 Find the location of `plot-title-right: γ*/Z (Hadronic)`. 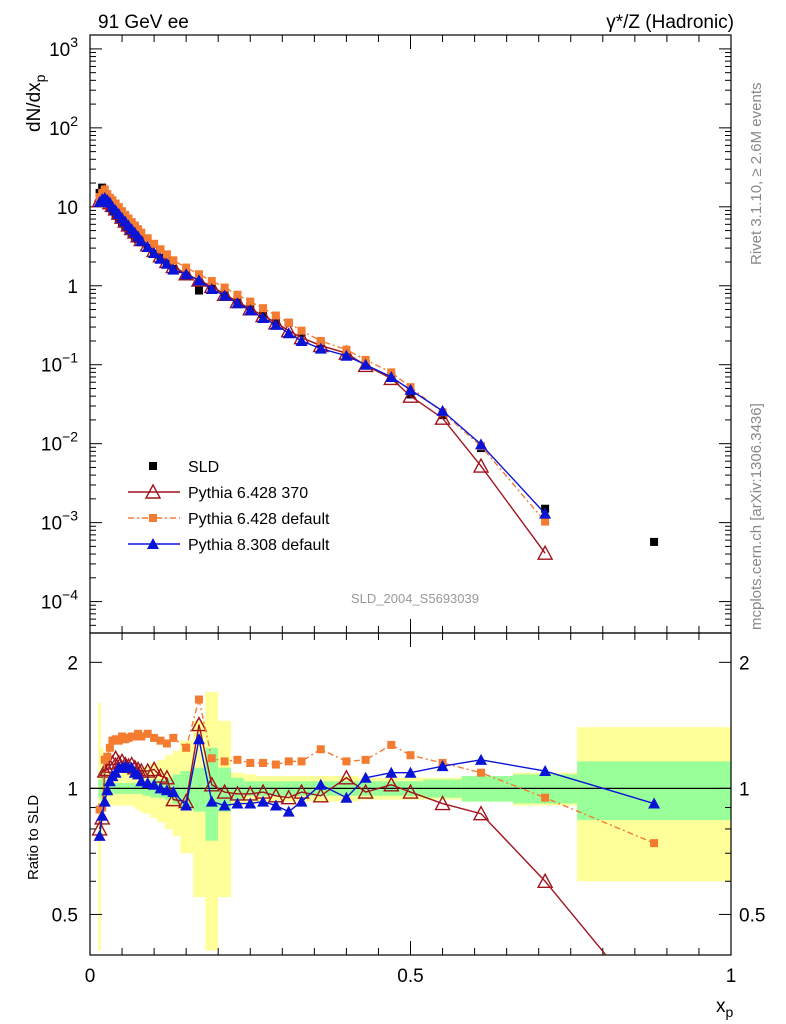

plot-title-right: γ*/Z (Hadronic) is located at coordinates (670, 22).